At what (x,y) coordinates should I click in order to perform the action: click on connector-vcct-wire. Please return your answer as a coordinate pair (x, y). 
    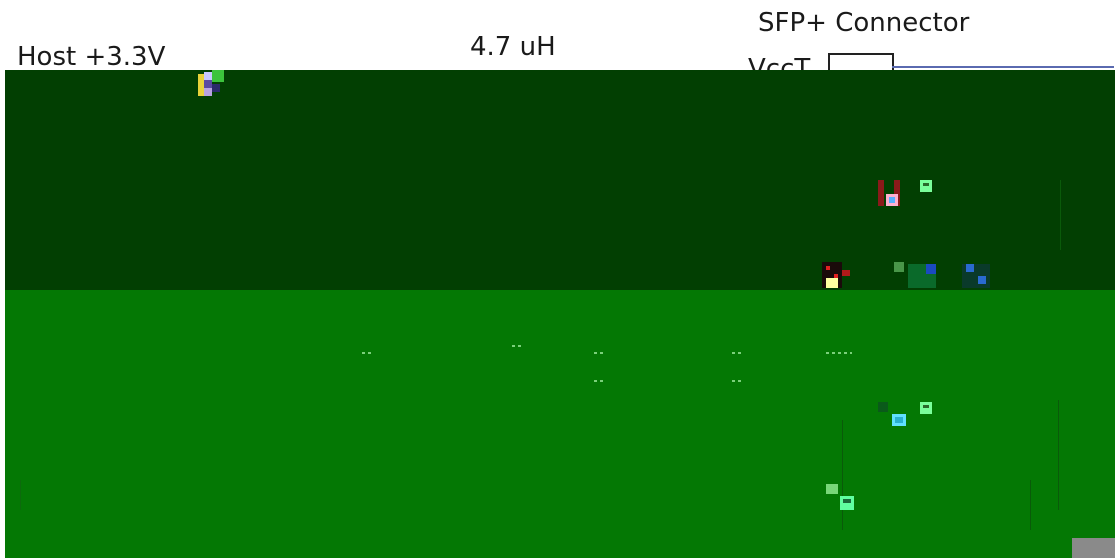
    Looking at the image, I should click on (1003, 67).